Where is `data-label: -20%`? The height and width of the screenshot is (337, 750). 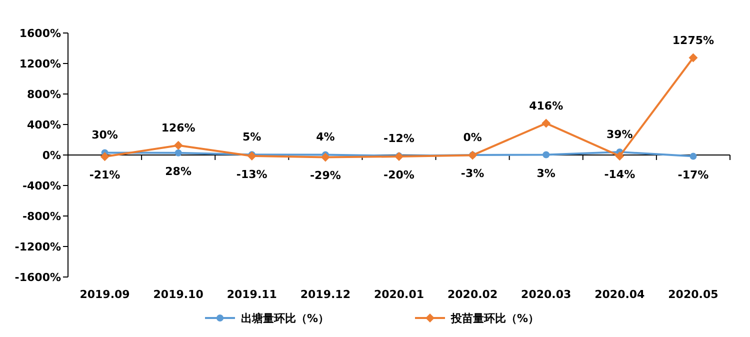
data-label: -20% is located at coordinates (399, 175).